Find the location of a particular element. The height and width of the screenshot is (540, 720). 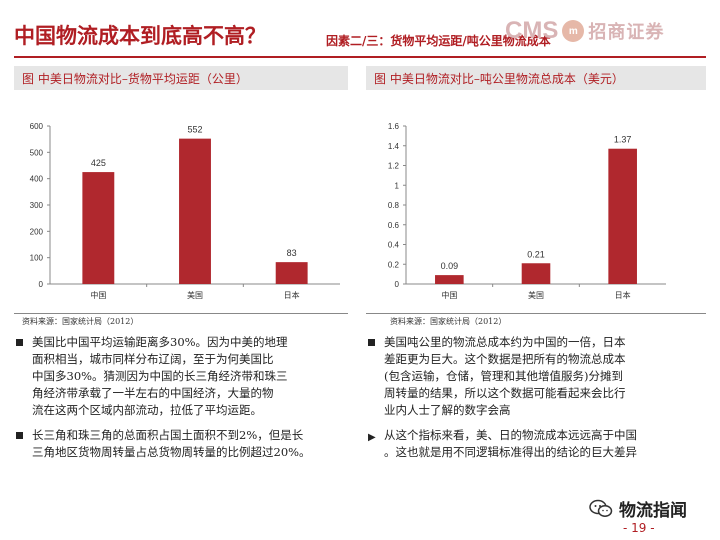

left-source-rule is located at coordinates (181, 313).